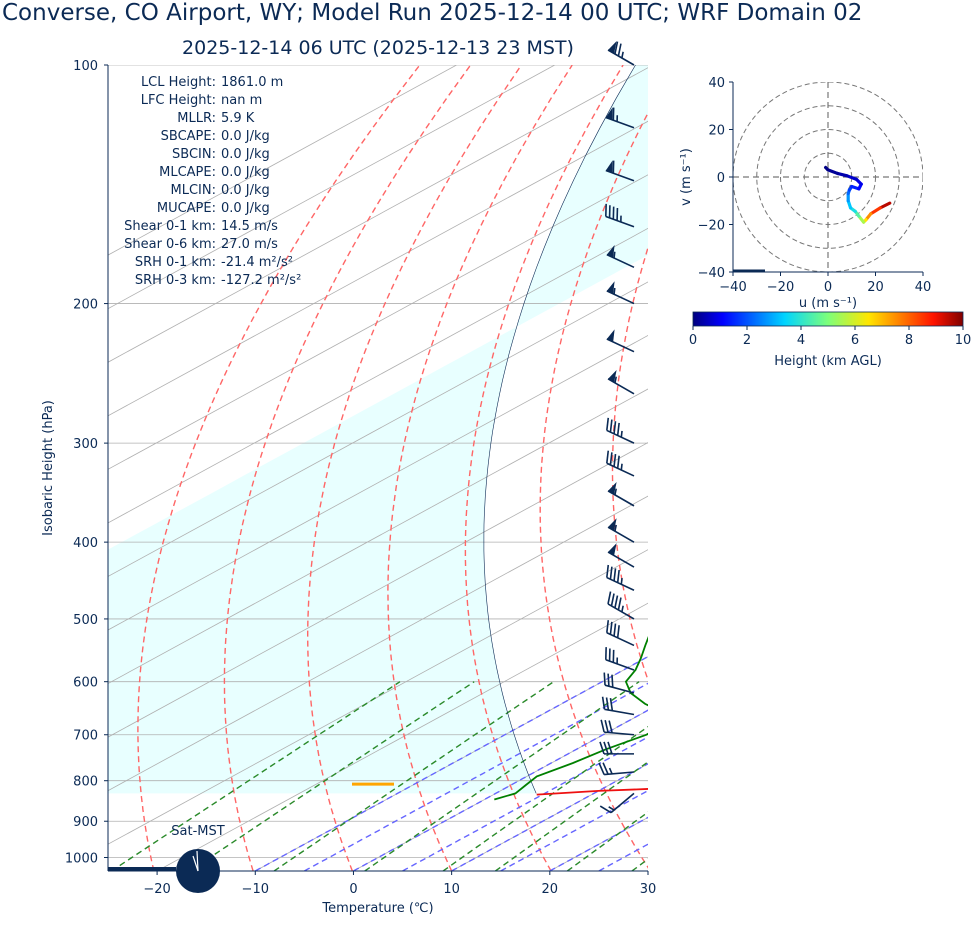 The width and height of the screenshot is (972, 936). What do you see at coordinates (716, 131) in the screenshot?
I see `hodograph-y-tick-label: 20` at bounding box center [716, 131].